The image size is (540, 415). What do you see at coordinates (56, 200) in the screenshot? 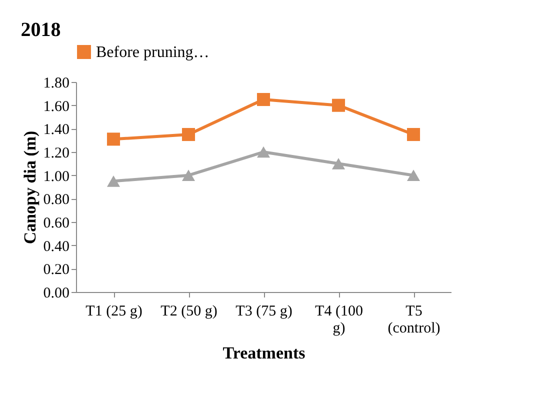
I see `y-tick-label: 0.80` at bounding box center [56, 200].